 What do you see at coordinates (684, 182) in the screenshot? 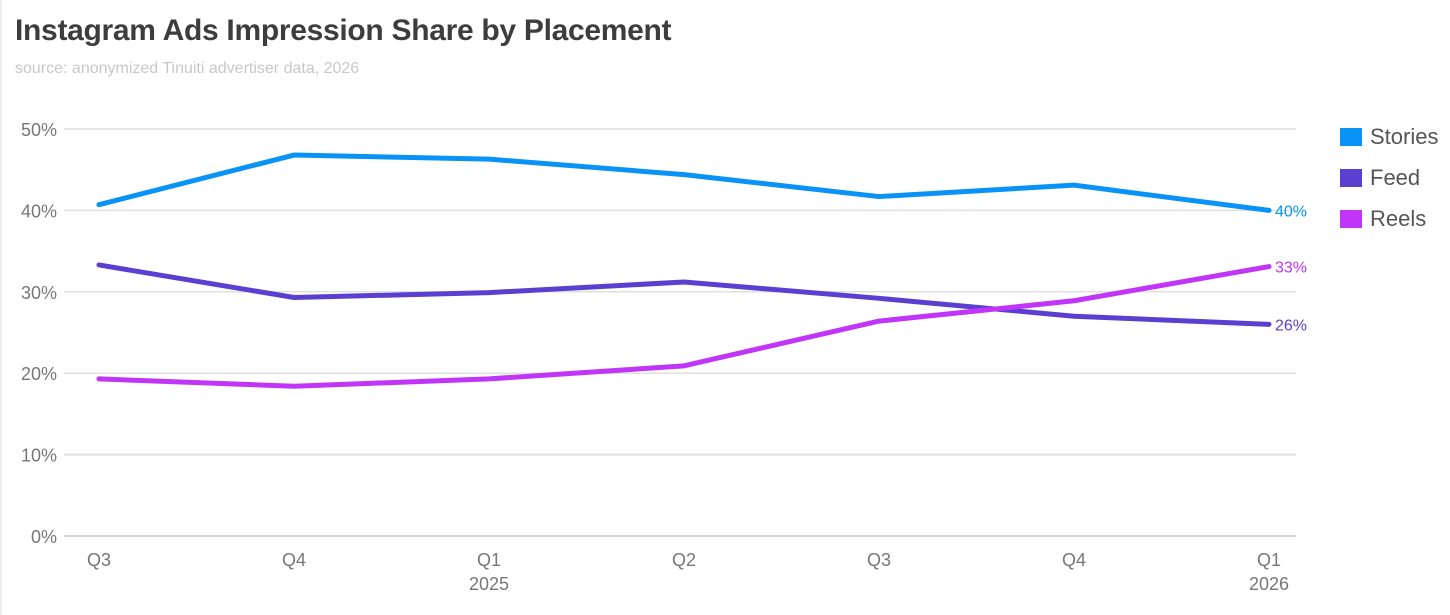
I see `series-line-stories` at bounding box center [684, 182].